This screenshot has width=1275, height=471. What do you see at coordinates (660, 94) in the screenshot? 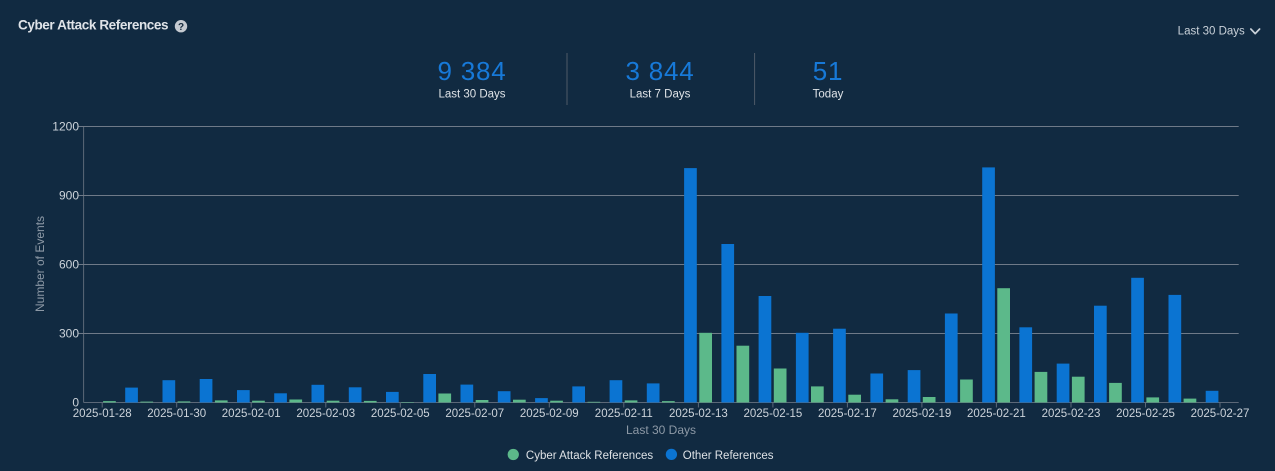
I see `svg-text: Last 7 Days` at bounding box center [660, 94].